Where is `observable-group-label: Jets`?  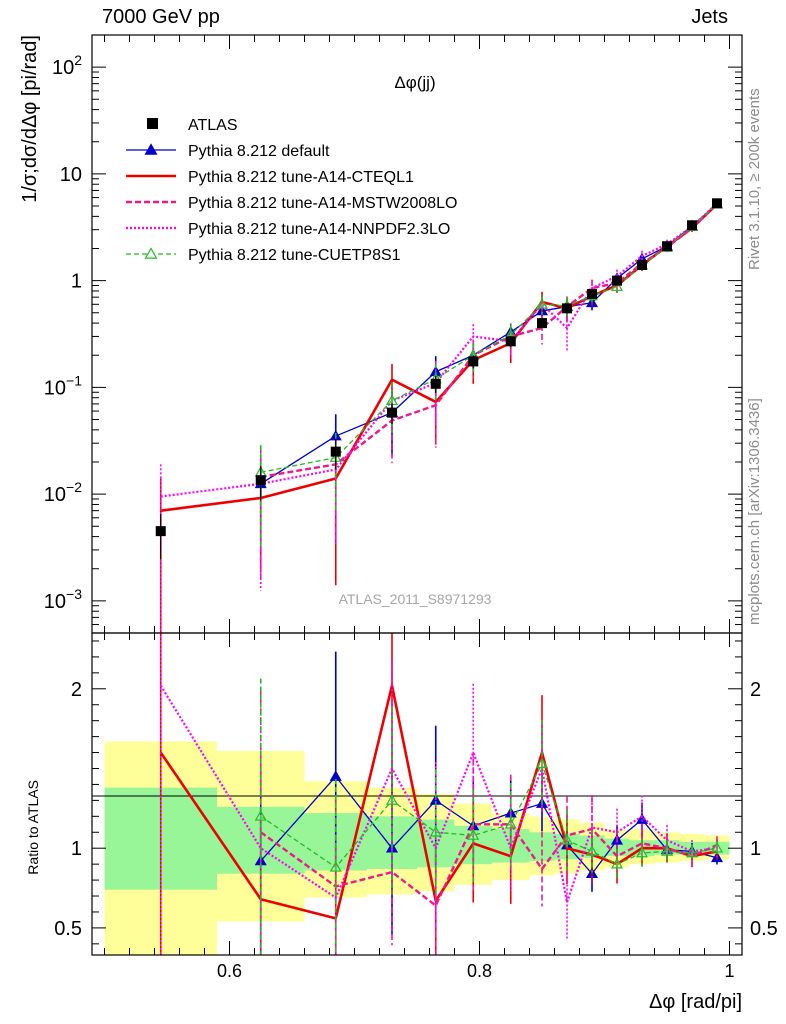 observable-group-label: Jets is located at coordinates (709, 17).